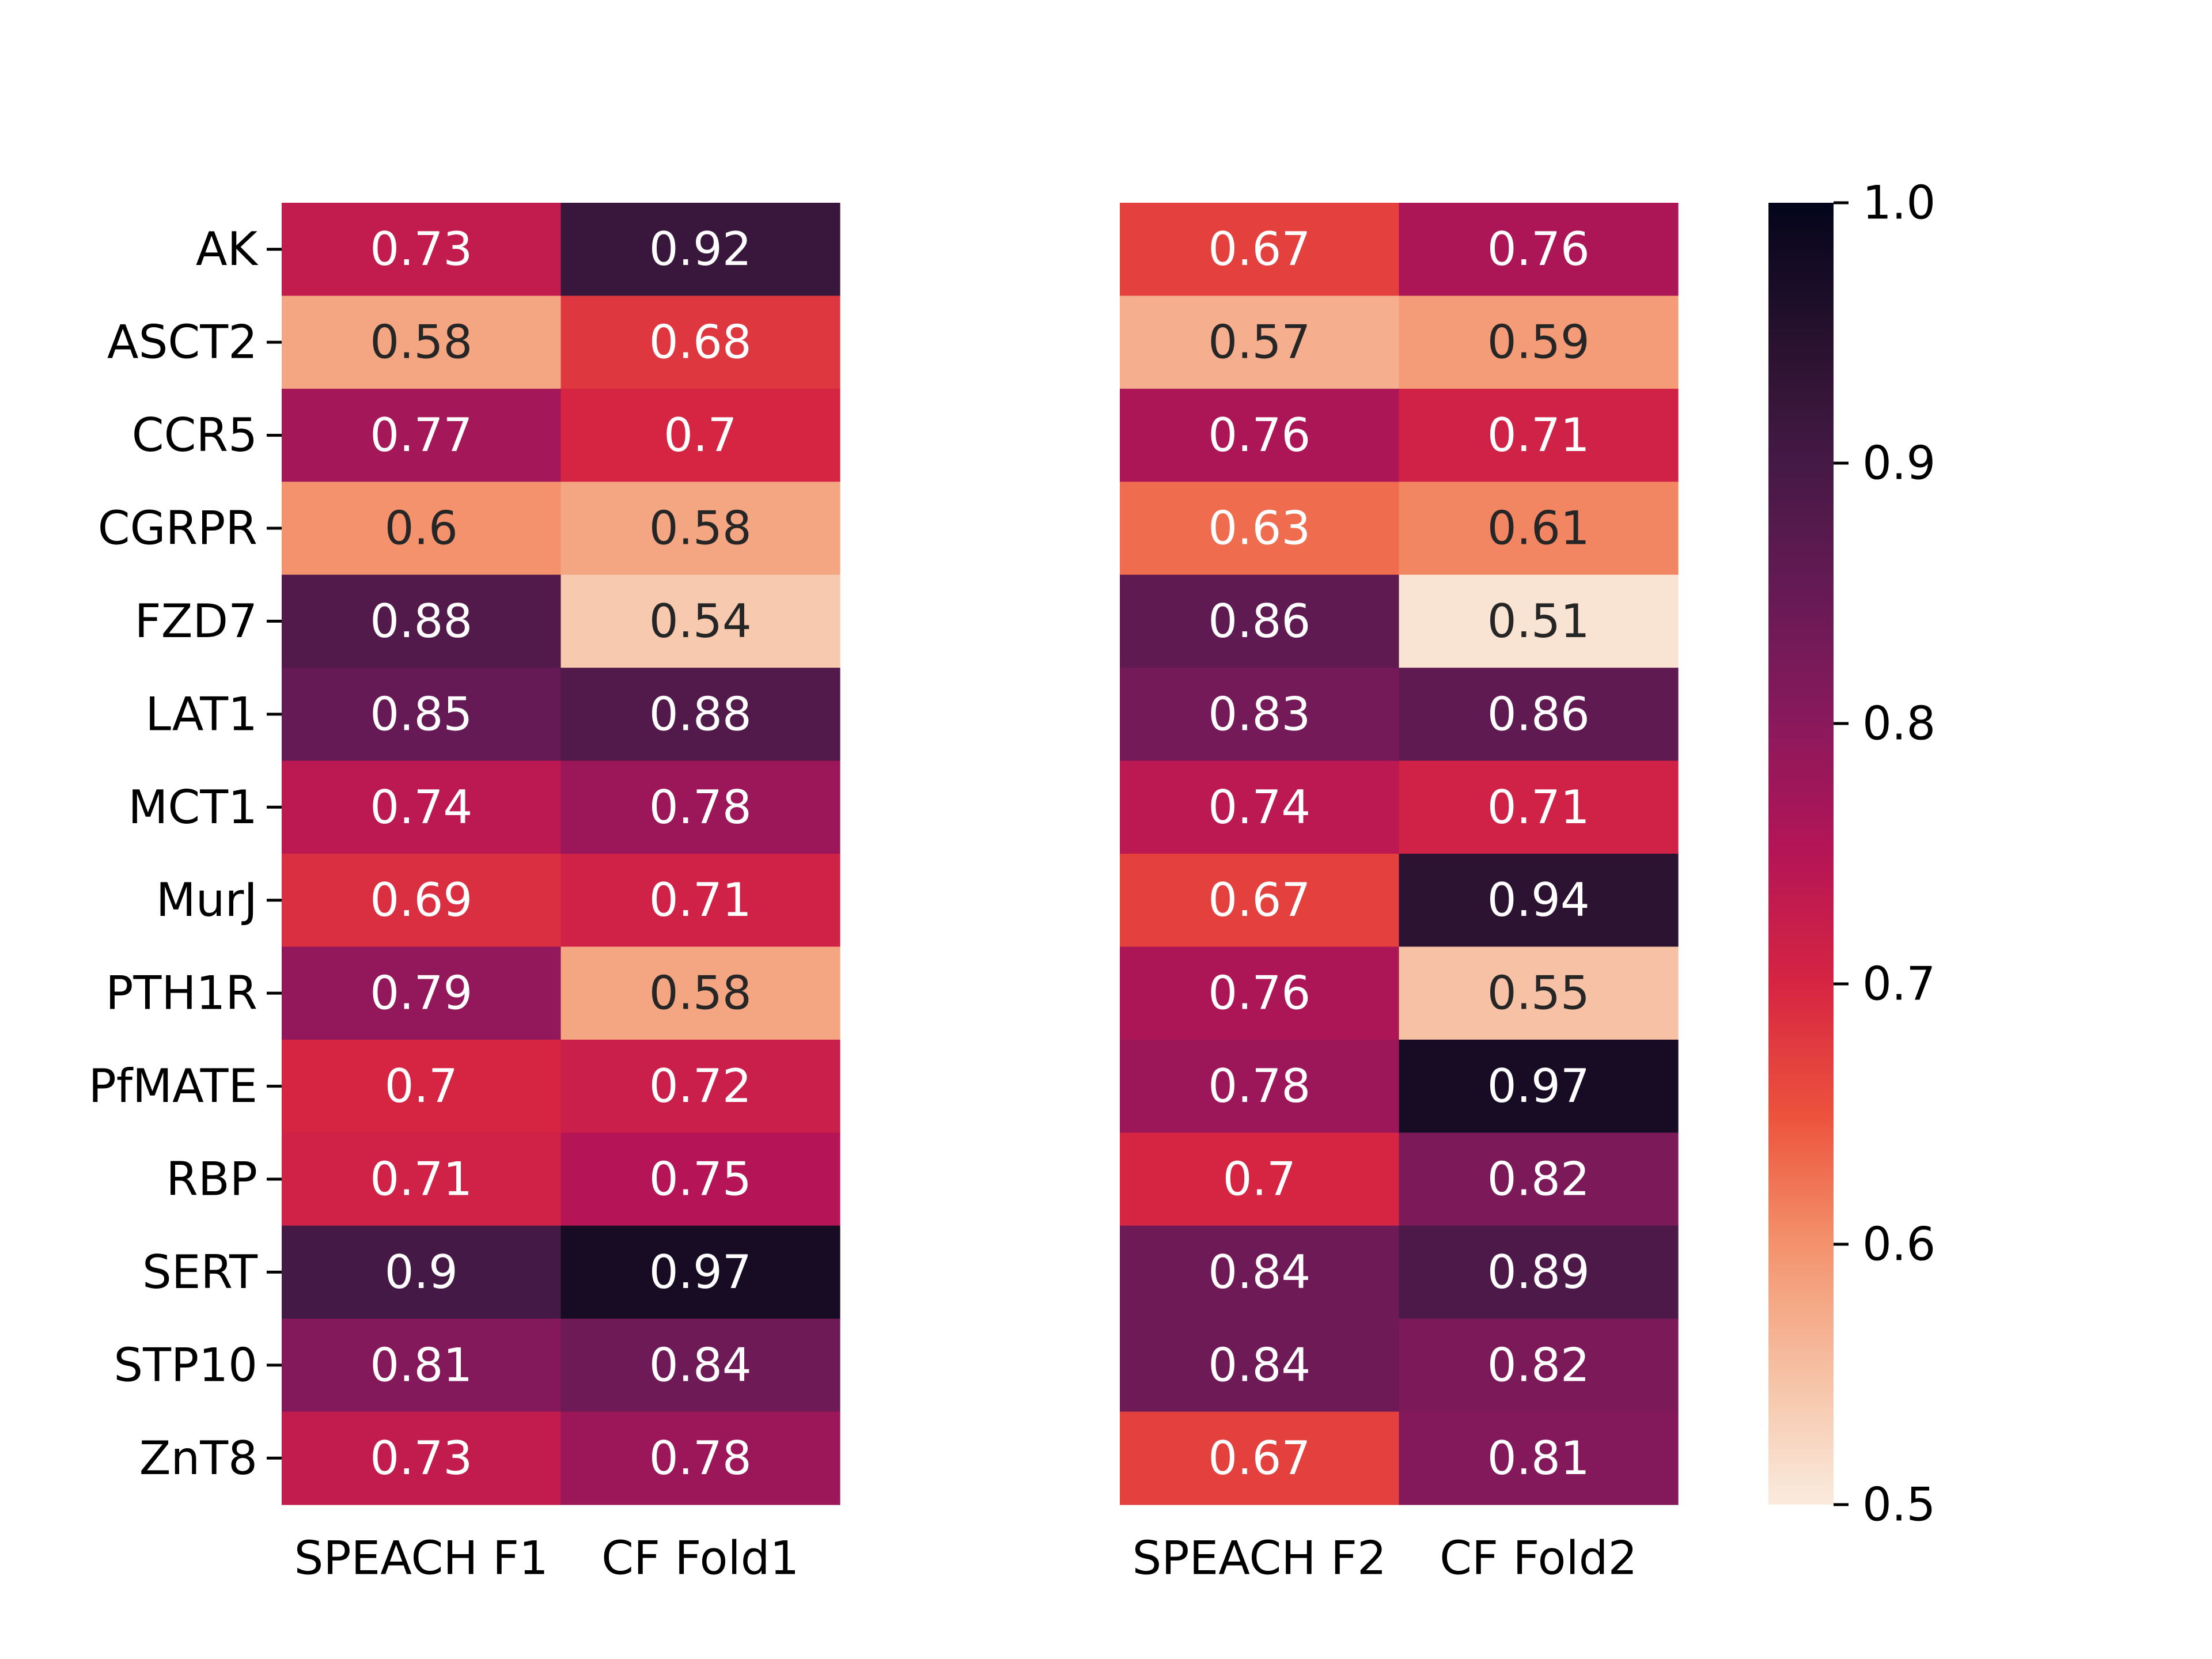 The image size is (2212, 1659). What do you see at coordinates (198, 1458) in the screenshot?
I see `row-tick-label: ZnT8` at bounding box center [198, 1458].